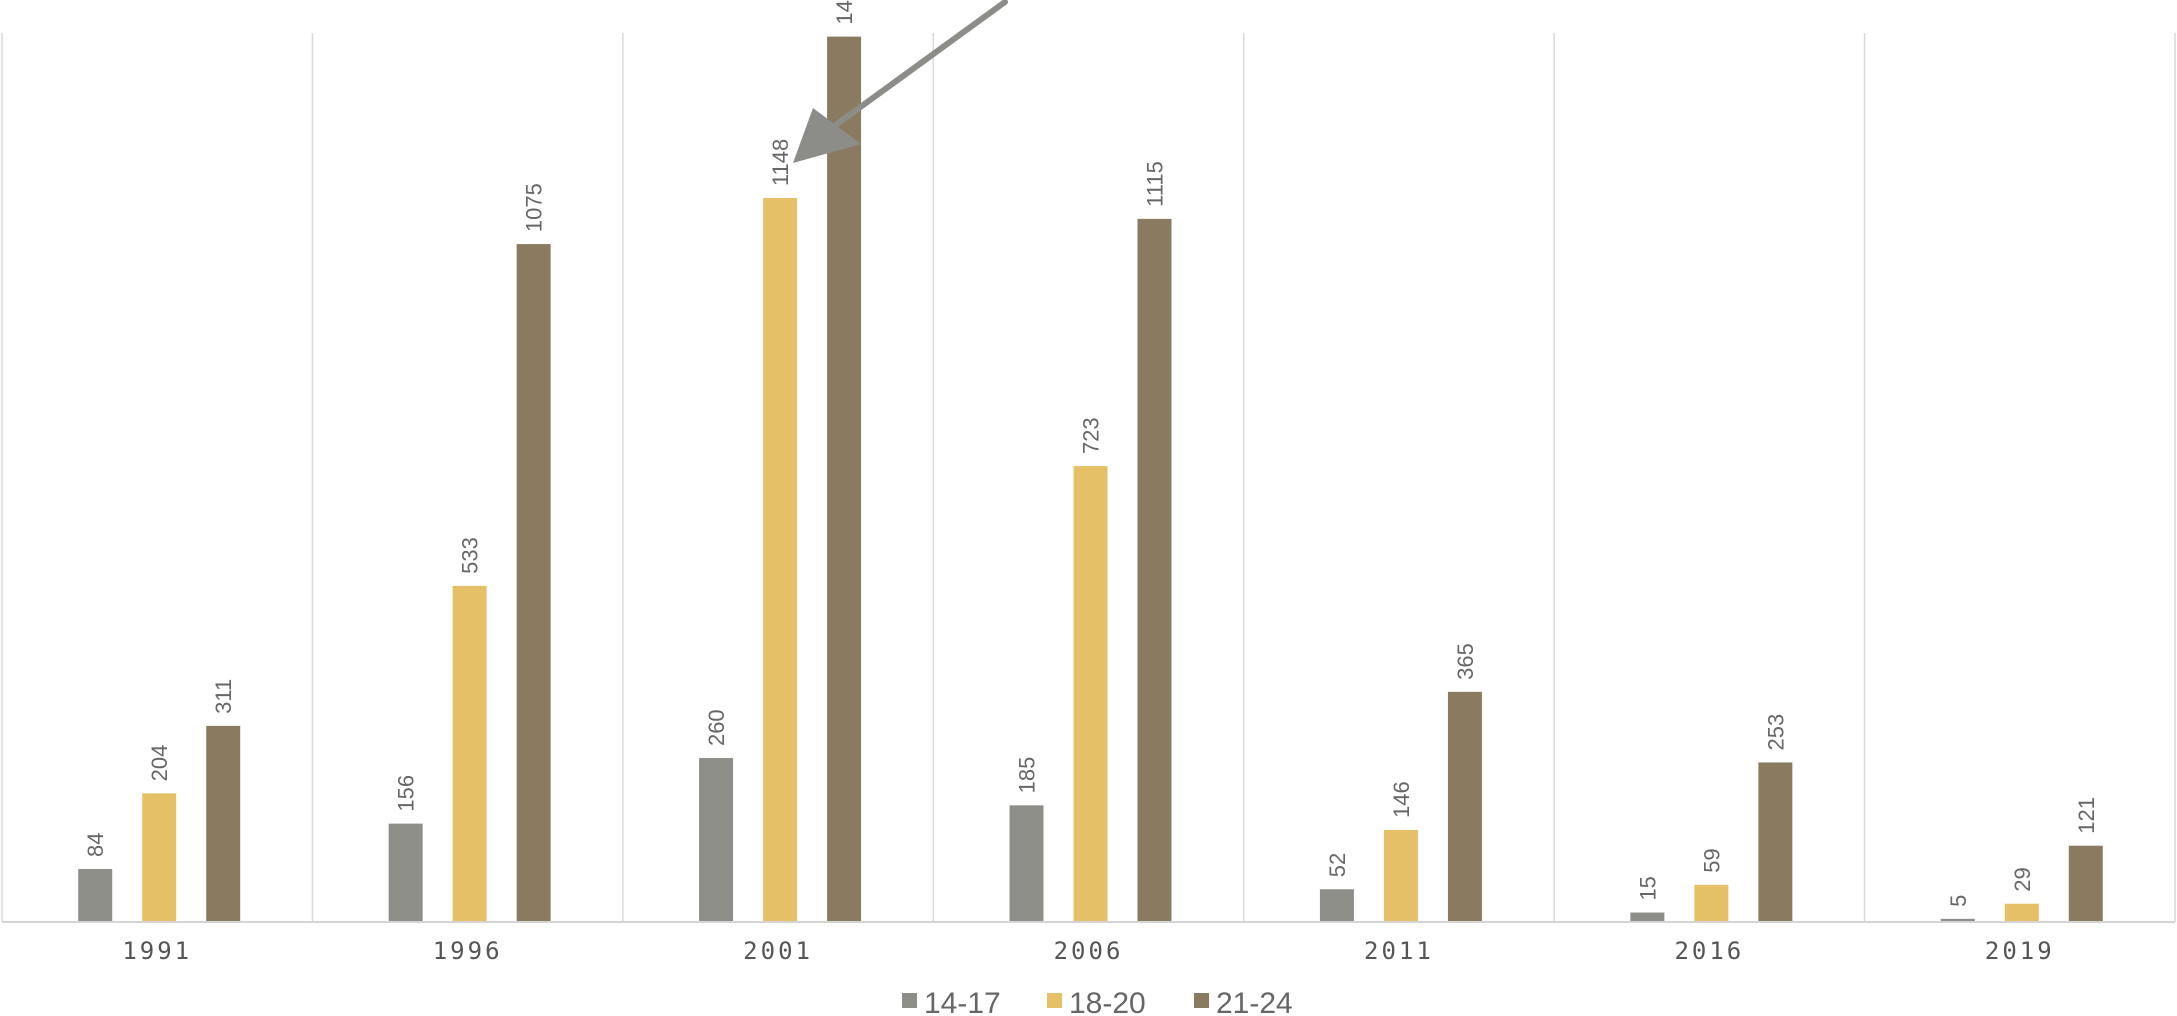 The image size is (2177, 1016). What do you see at coordinates (827, 135) in the screenshot?
I see `arrow-head` at bounding box center [827, 135].